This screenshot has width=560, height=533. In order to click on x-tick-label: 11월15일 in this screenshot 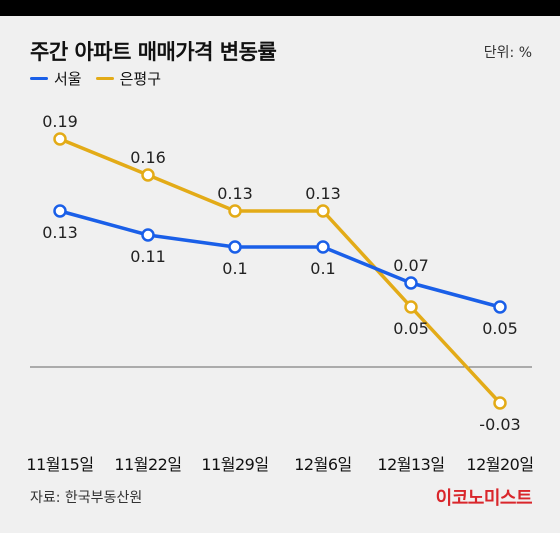, I will do `click(59, 464)`.